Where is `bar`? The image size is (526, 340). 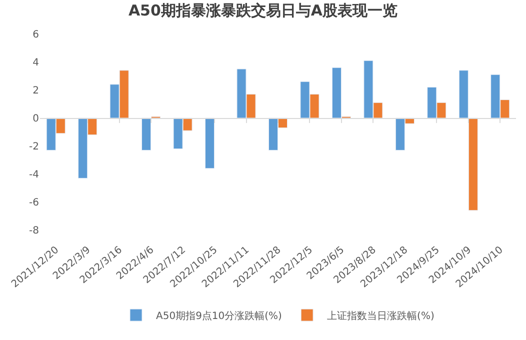
bar is located at coordinates (210, 143).